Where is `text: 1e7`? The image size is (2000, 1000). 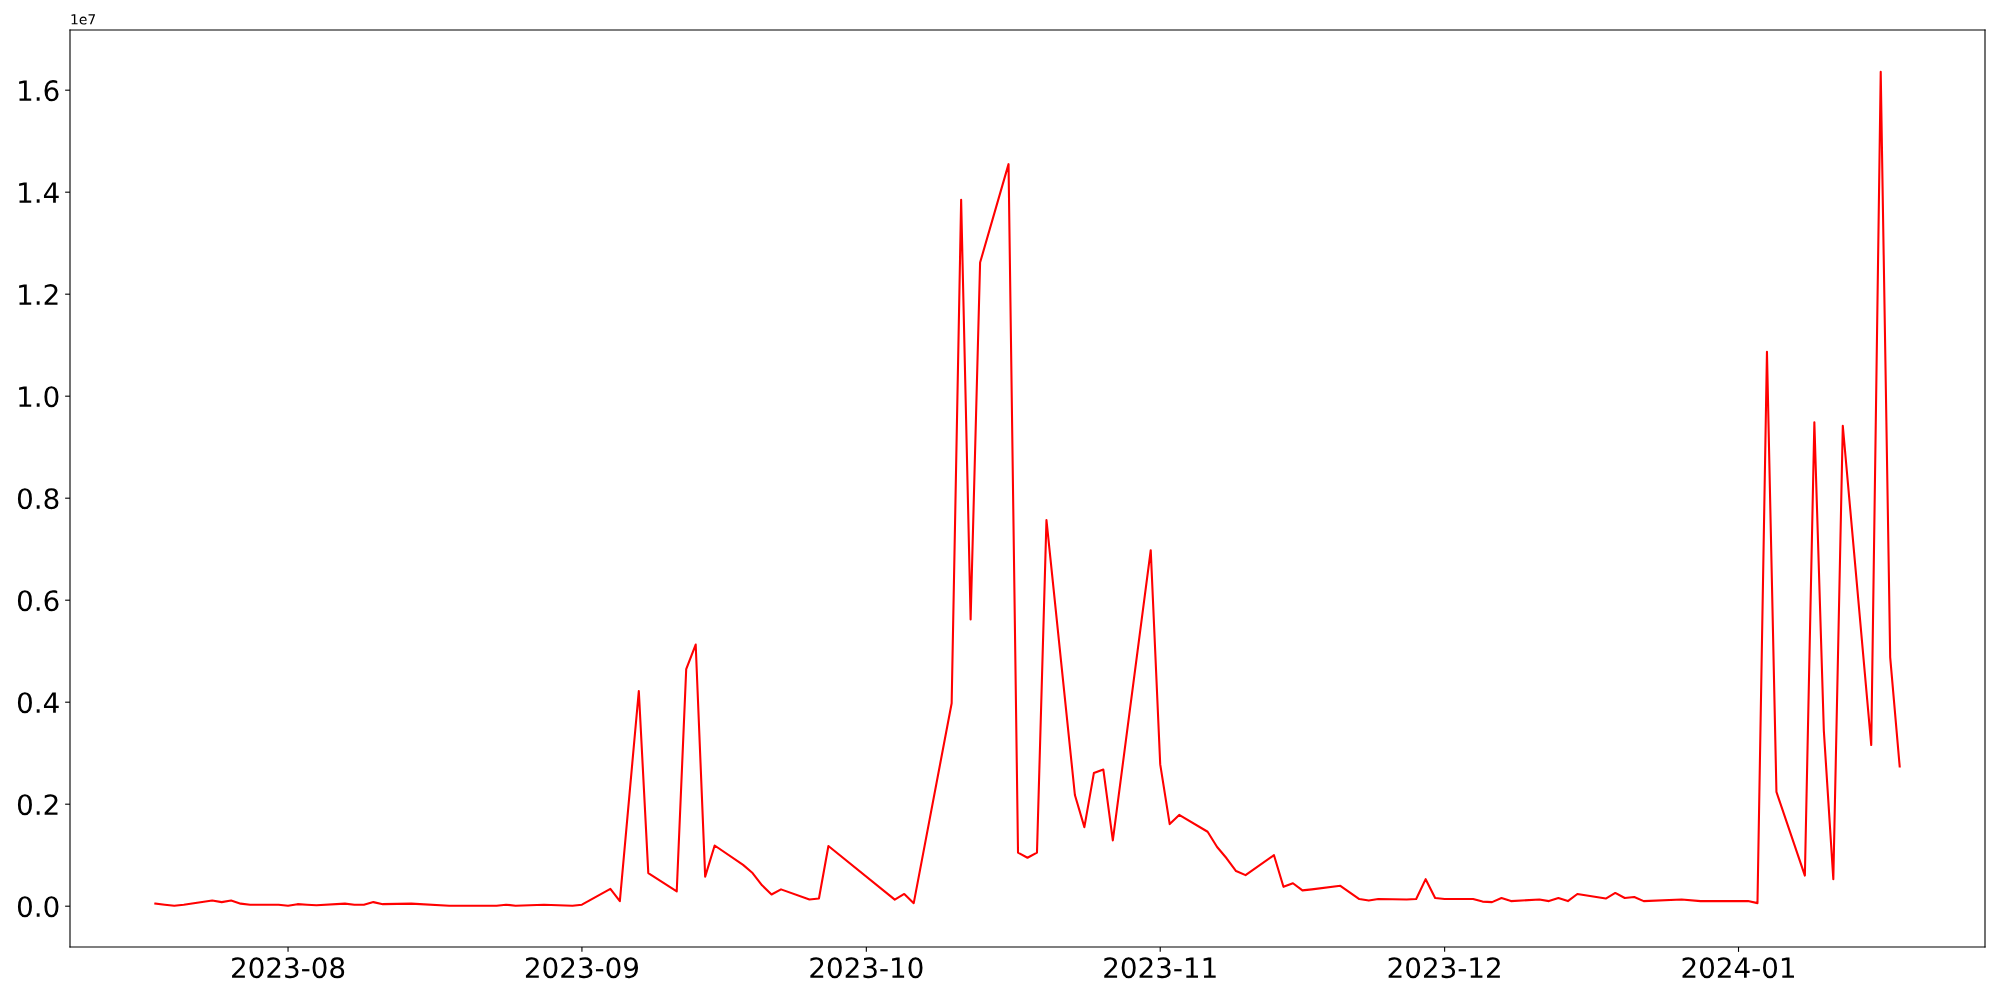
text: 1e7 is located at coordinates (83, 19).